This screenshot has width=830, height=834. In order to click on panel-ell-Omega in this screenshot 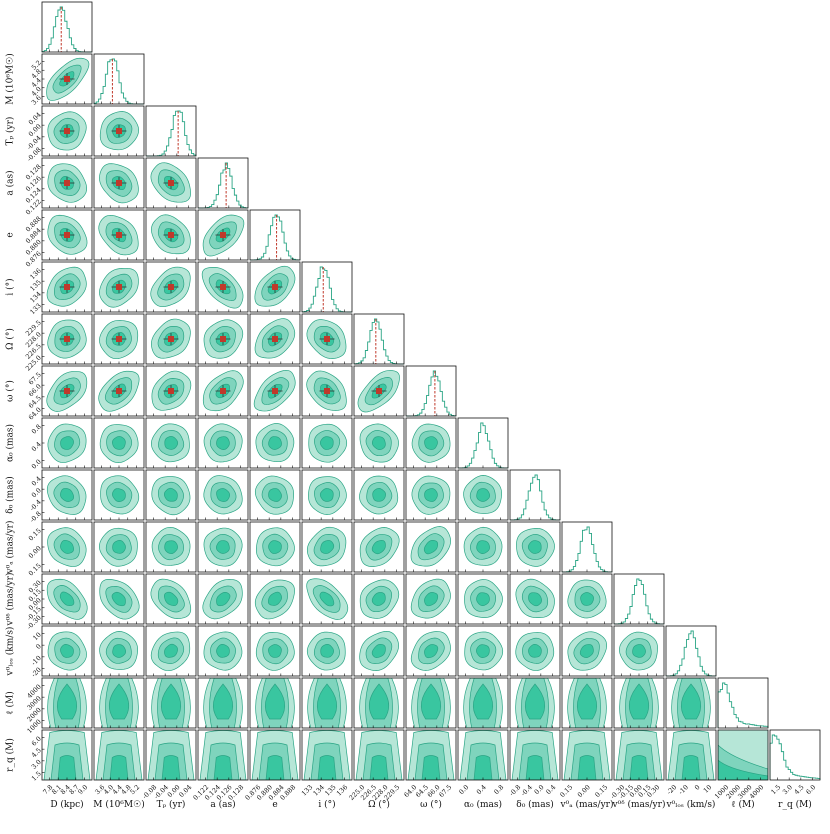, I will do `click(379, 703)`.